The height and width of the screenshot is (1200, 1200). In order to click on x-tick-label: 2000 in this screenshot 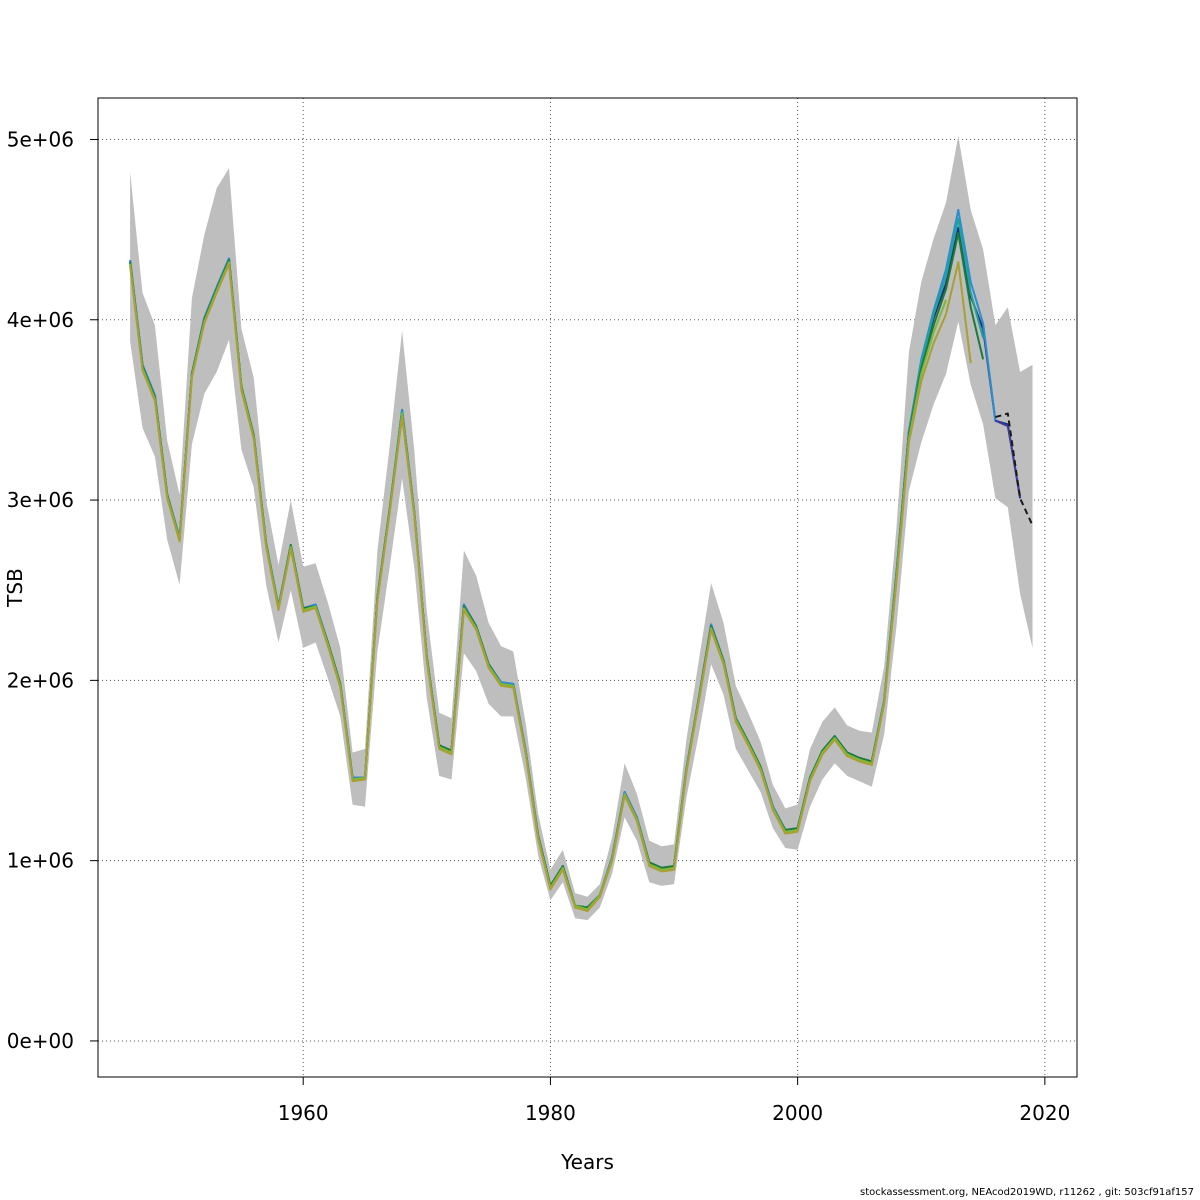, I will do `click(797, 1113)`.